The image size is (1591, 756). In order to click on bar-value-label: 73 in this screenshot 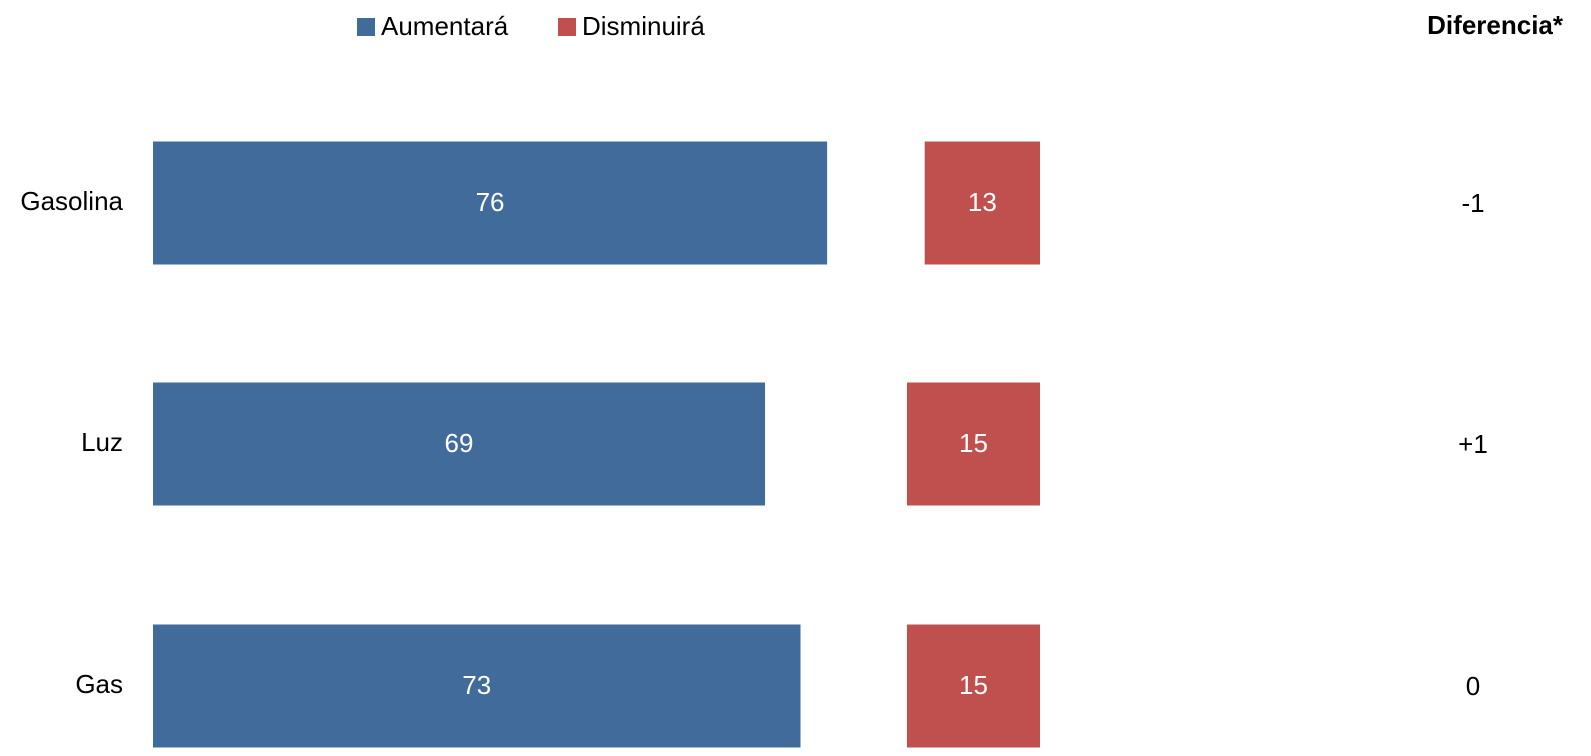, I will do `click(476, 685)`.